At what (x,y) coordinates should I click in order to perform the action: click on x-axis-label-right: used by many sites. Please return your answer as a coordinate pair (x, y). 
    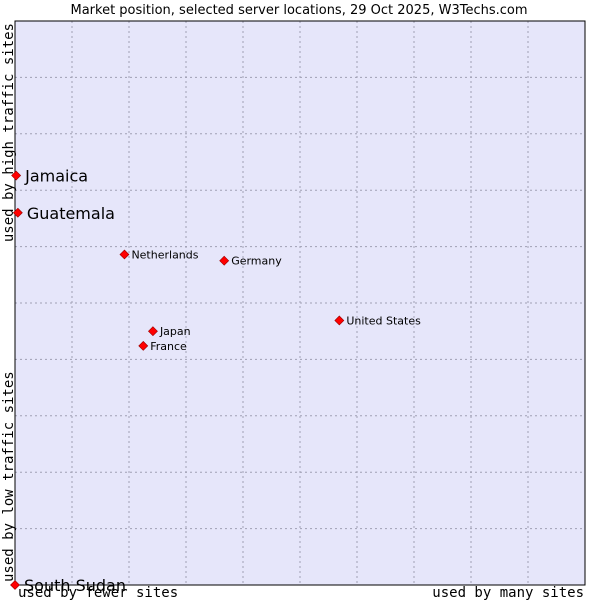
    Looking at the image, I should click on (508, 592).